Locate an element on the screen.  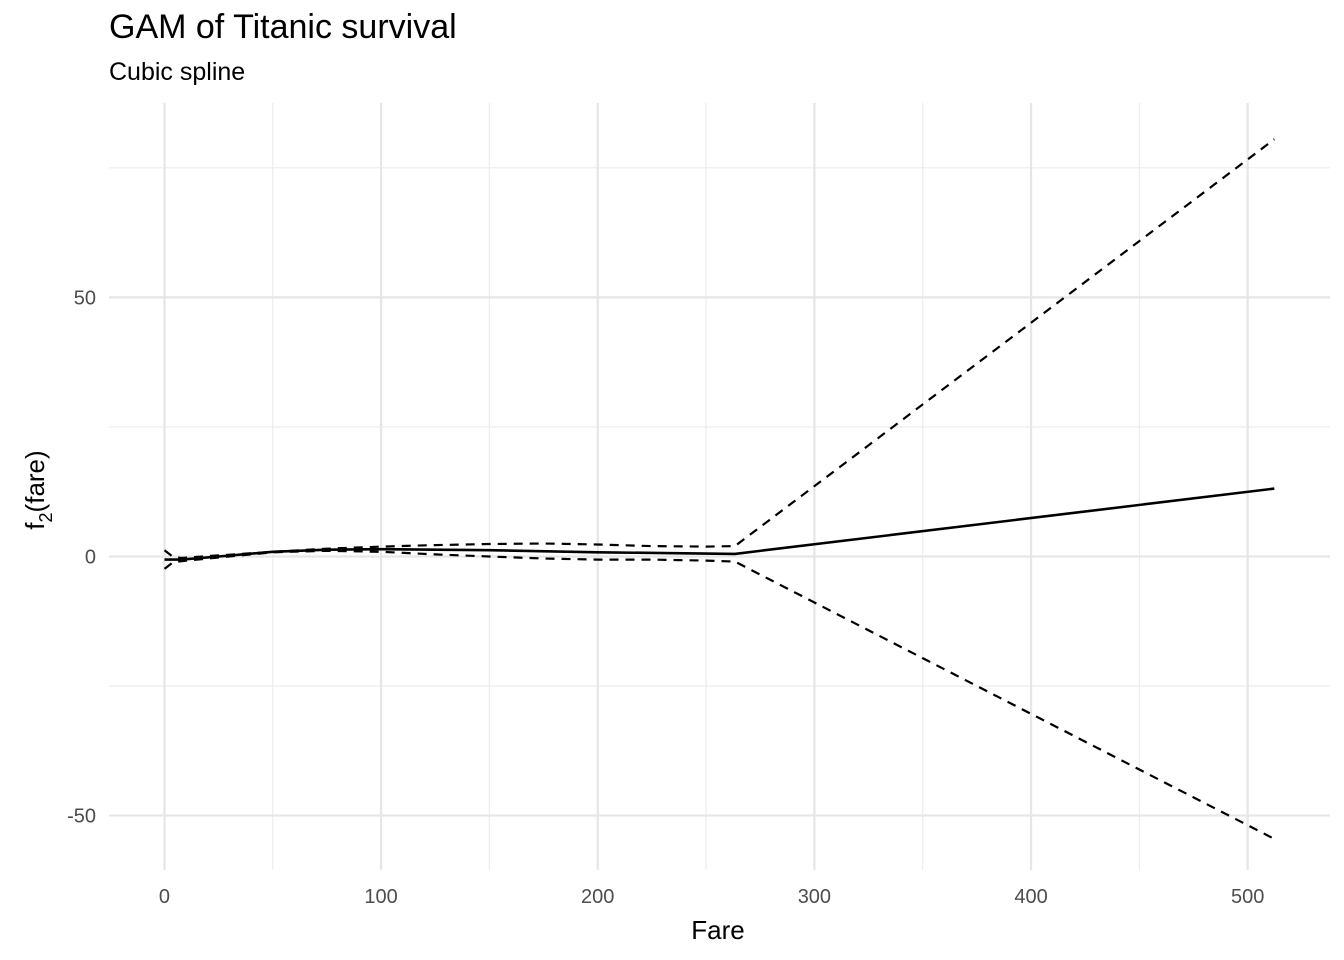
fit-line is located at coordinates (719, 524).